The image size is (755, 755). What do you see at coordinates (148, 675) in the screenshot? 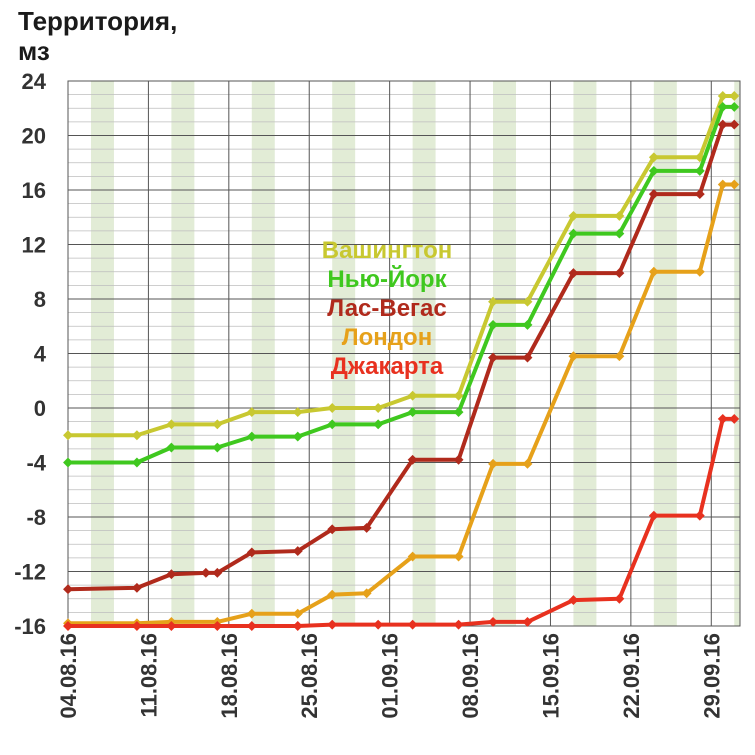
I see `x-tick-label: 11.08.16` at bounding box center [148, 675].